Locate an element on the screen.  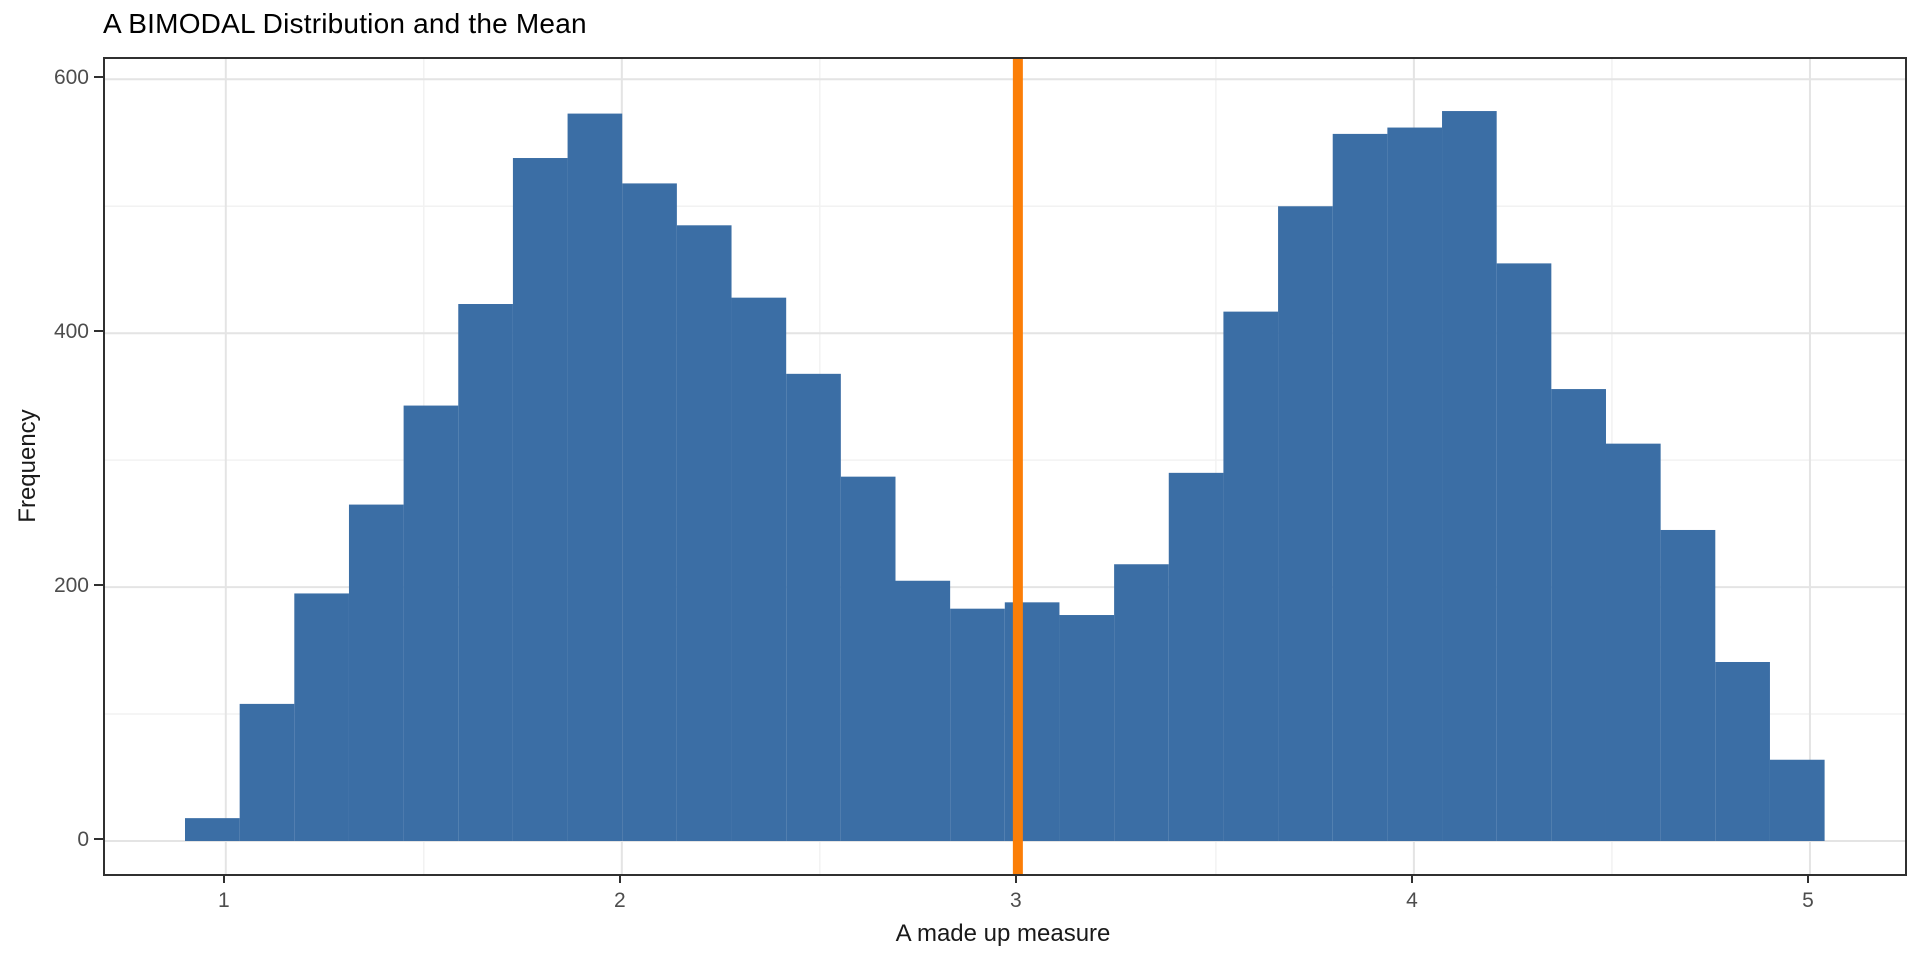
x-tick-label: 2 is located at coordinates (619, 900).